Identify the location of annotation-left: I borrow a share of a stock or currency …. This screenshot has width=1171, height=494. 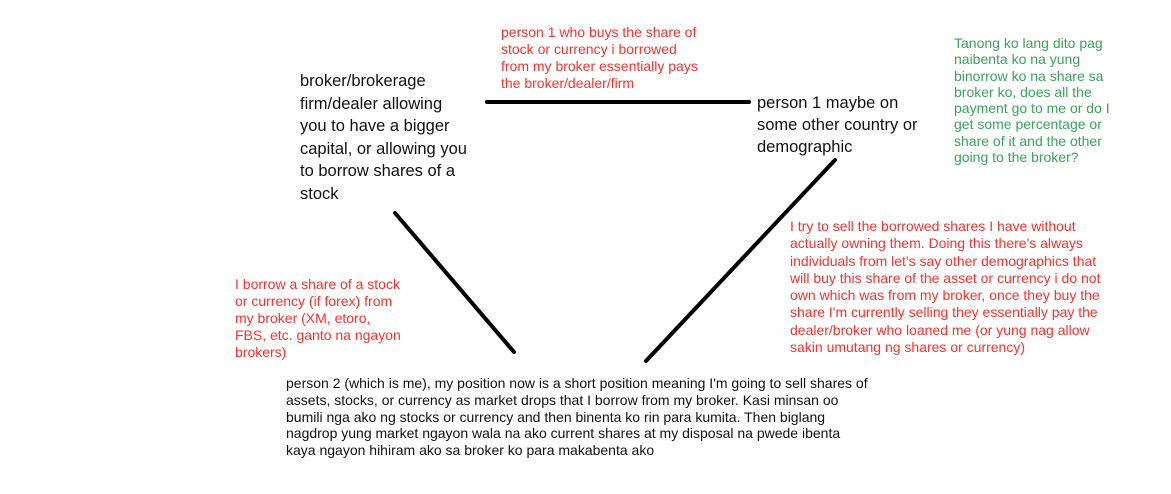
(318, 318).